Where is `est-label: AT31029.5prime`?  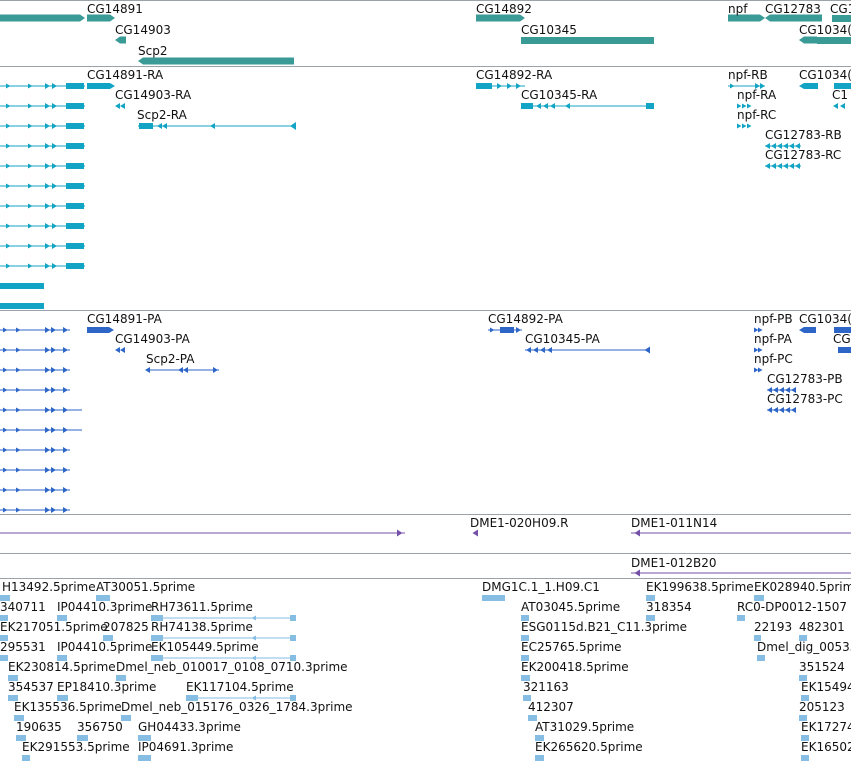 est-label: AT31029.5prime is located at coordinates (585, 727).